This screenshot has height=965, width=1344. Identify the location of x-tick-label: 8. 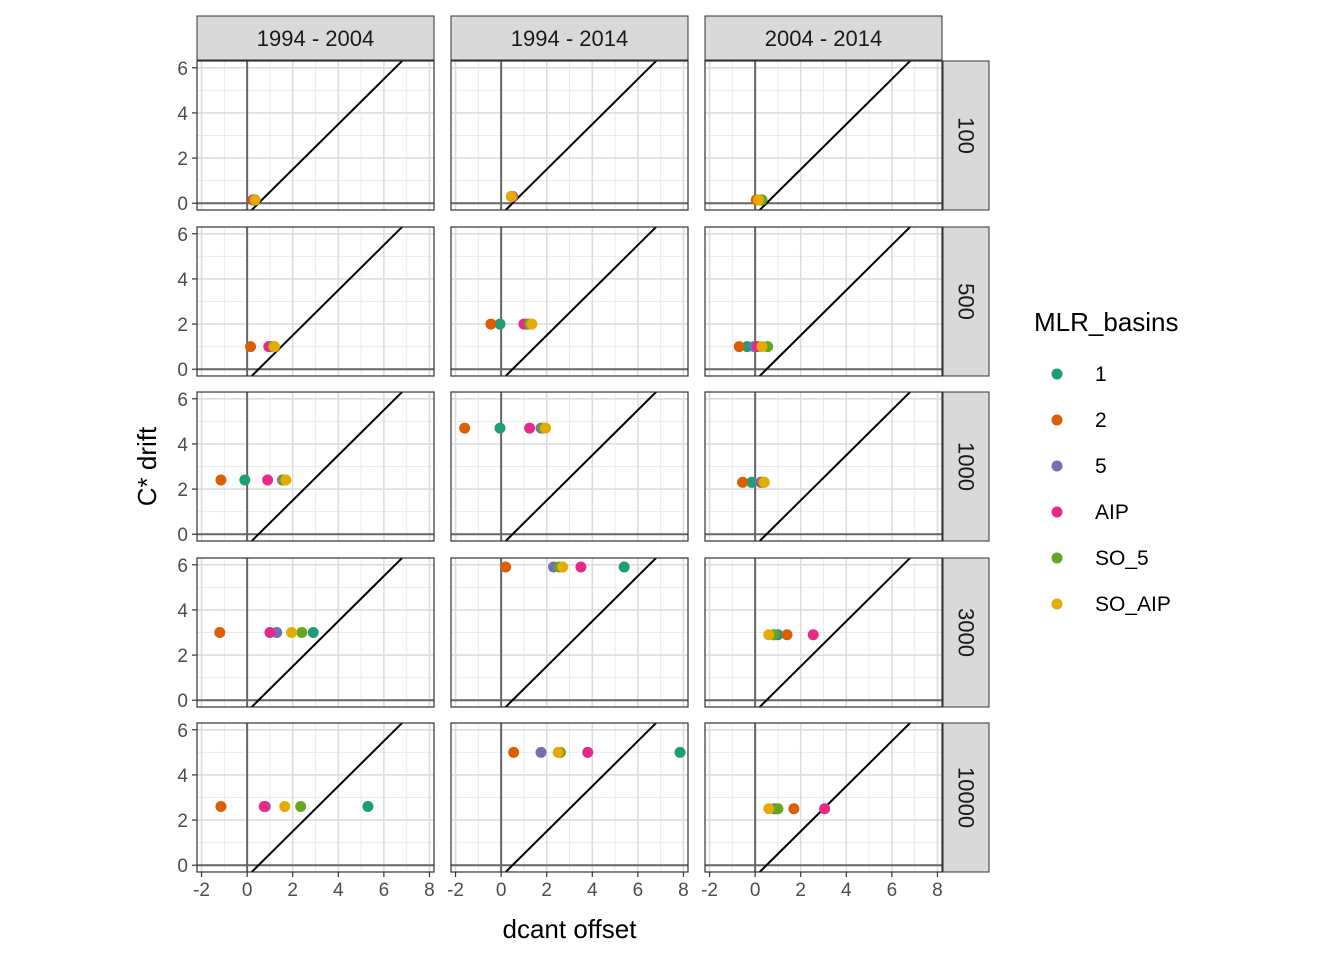
(683, 890).